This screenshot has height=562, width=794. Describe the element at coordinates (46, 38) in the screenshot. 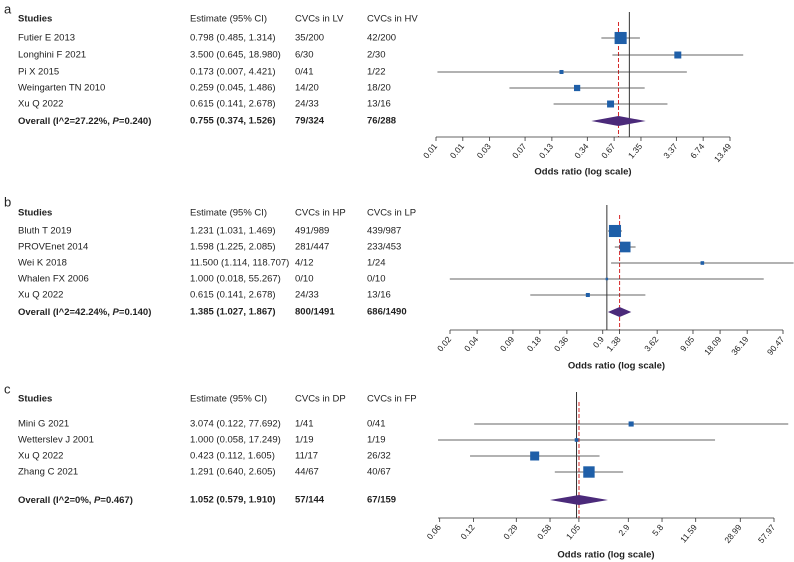

I see `study-name: Futier E 2013` at that location.